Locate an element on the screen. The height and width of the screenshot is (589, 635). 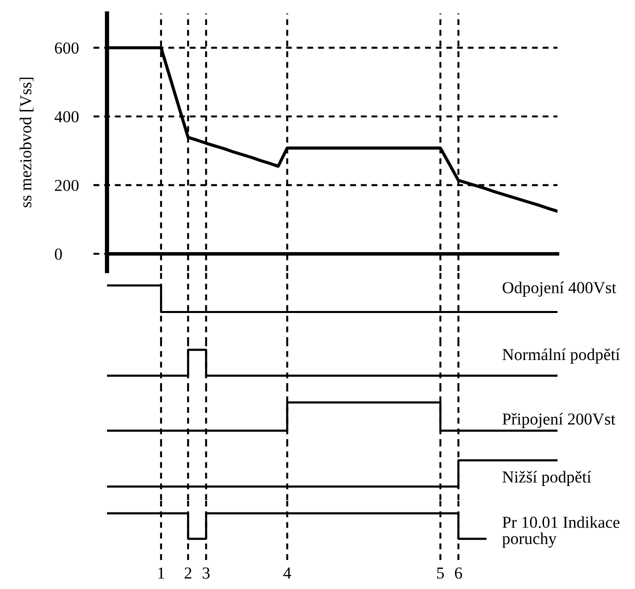
x-tick-label: 3 is located at coordinates (206, 573).